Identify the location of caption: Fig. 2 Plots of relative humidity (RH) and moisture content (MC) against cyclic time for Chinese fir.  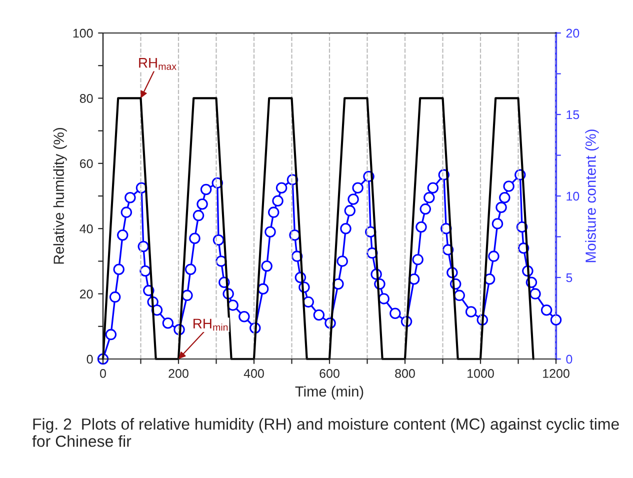
(325, 432).